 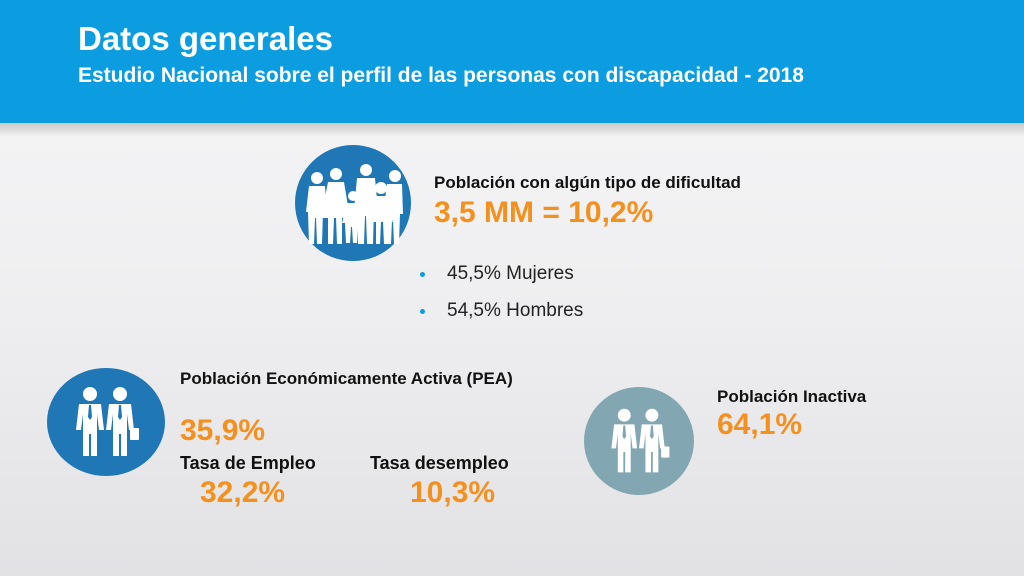 I want to click on employment-value: 32,2%, so click(x=243, y=492).